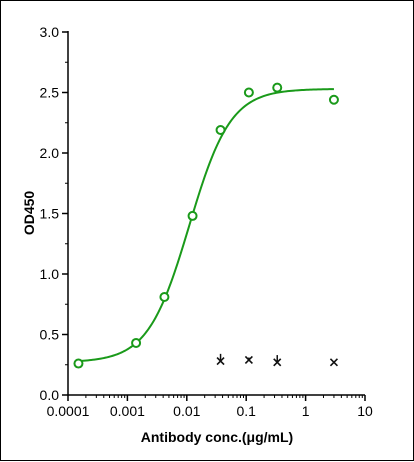 The image size is (414, 462). I want to click on y-axis-label: OD450, so click(29, 213).